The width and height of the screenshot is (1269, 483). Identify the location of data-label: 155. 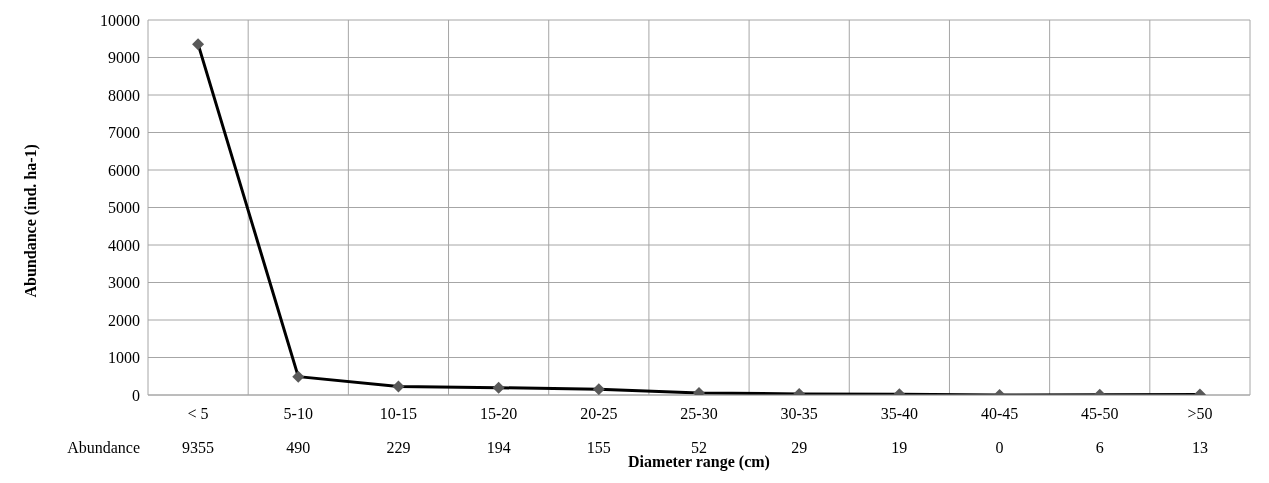
(598, 447).